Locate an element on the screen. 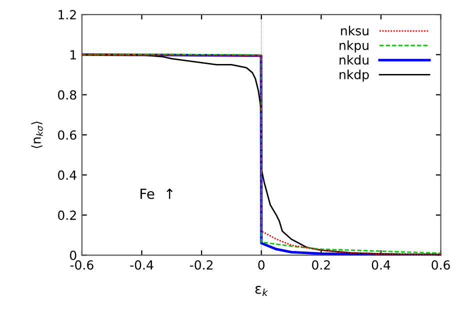 The height and width of the screenshot is (323, 463). y-tick-label: 0.6 is located at coordinates (67, 135).